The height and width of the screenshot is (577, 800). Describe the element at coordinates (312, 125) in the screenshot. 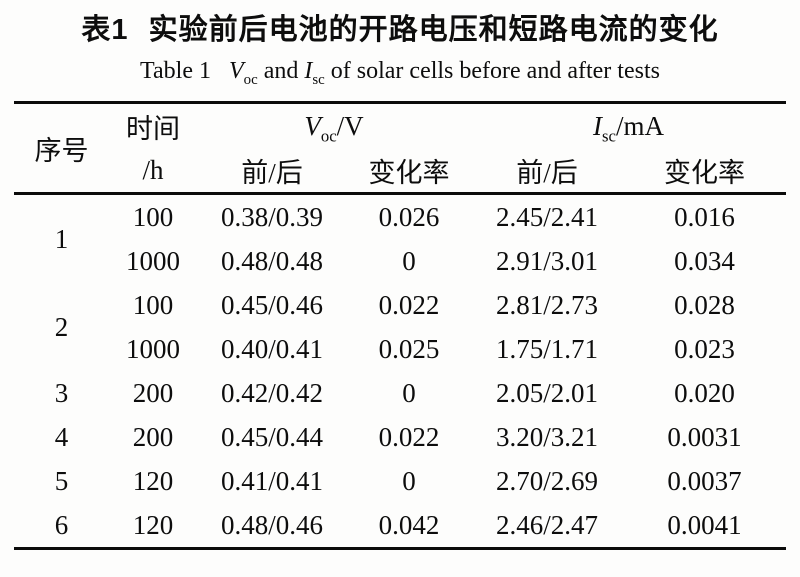

I see `header-voc-symbol: V` at that location.